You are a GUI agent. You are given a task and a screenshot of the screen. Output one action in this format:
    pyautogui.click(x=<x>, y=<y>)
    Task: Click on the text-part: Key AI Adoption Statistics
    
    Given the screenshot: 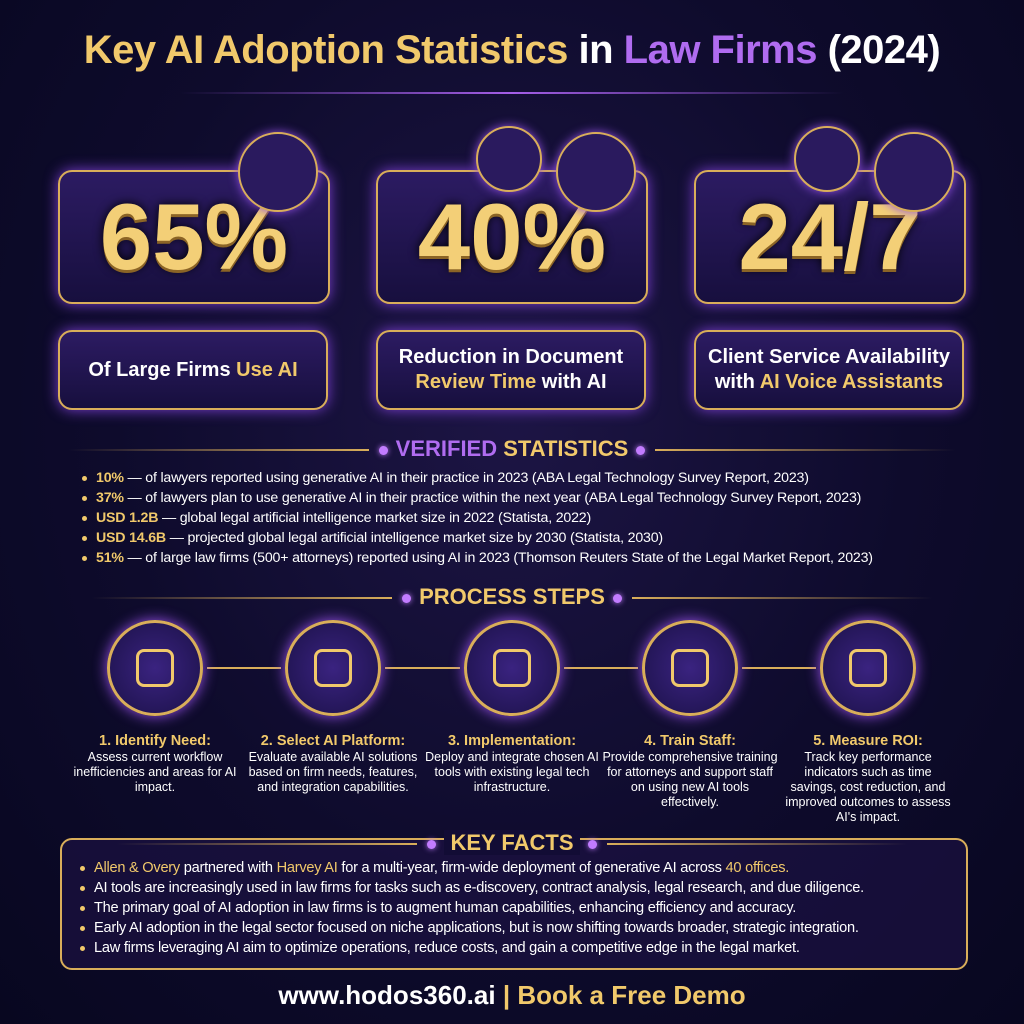 What is the action you would take?
    pyautogui.click(x=326, y=50)
    